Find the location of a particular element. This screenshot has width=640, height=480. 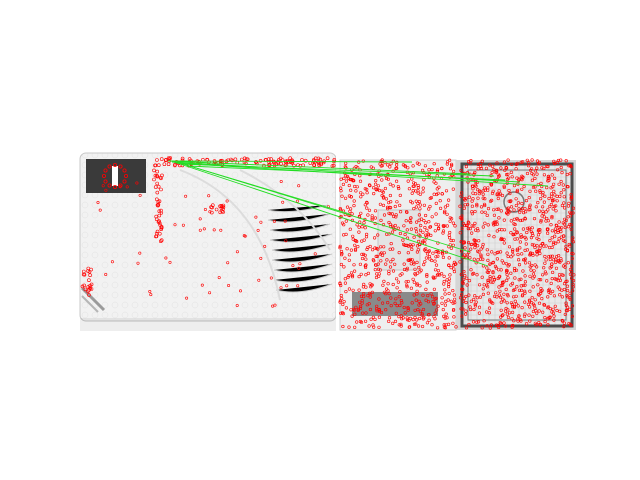

match-line is located at coordinates (362, 174).